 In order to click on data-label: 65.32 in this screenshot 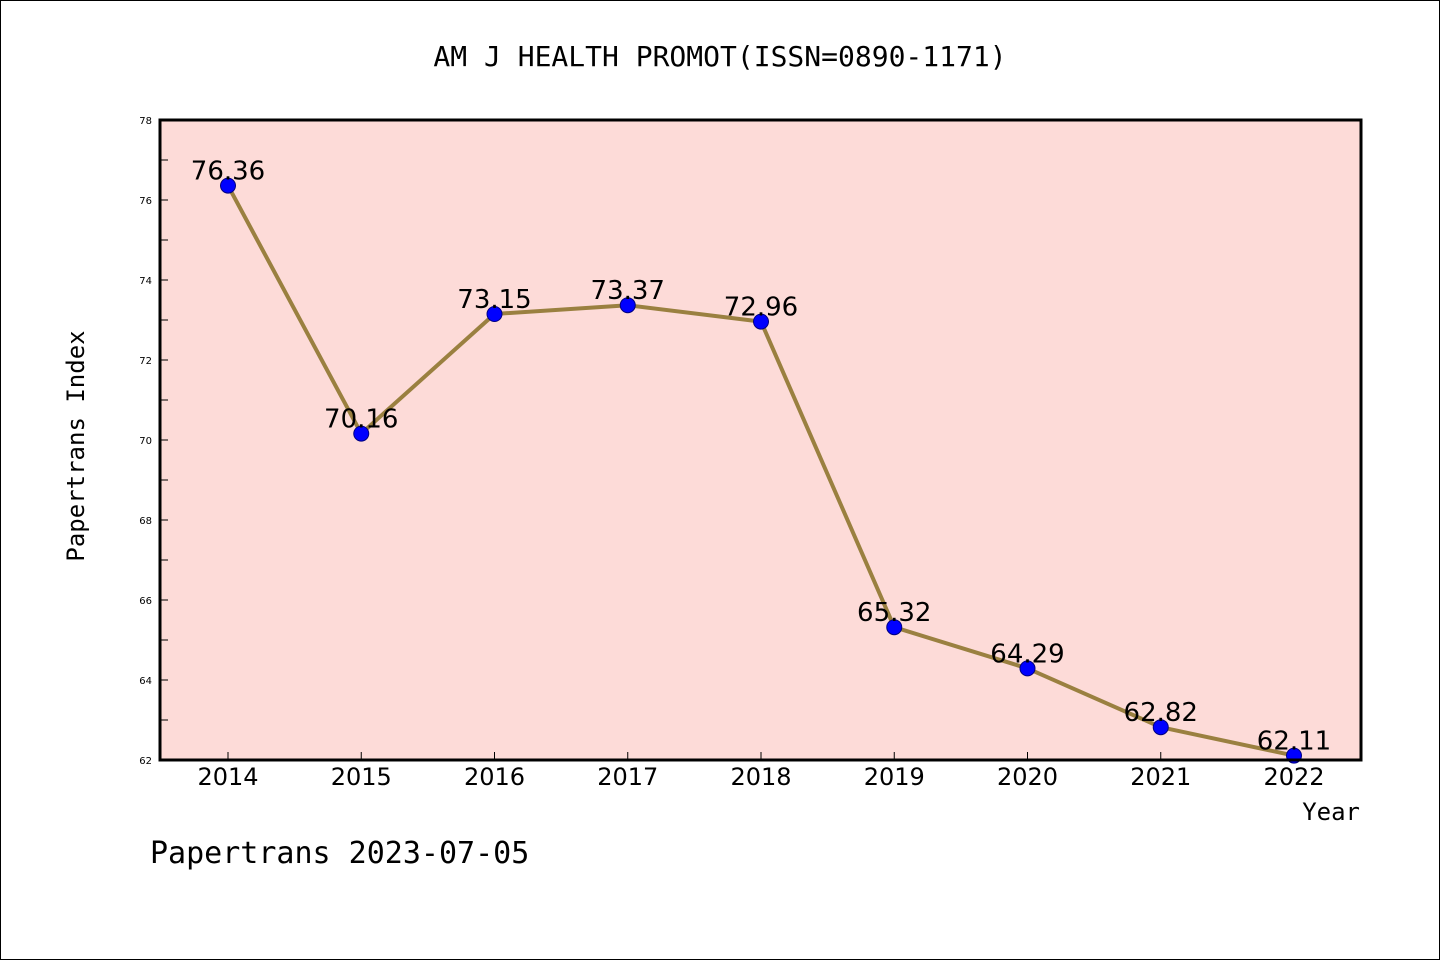, I will do `click(894, 613)`.